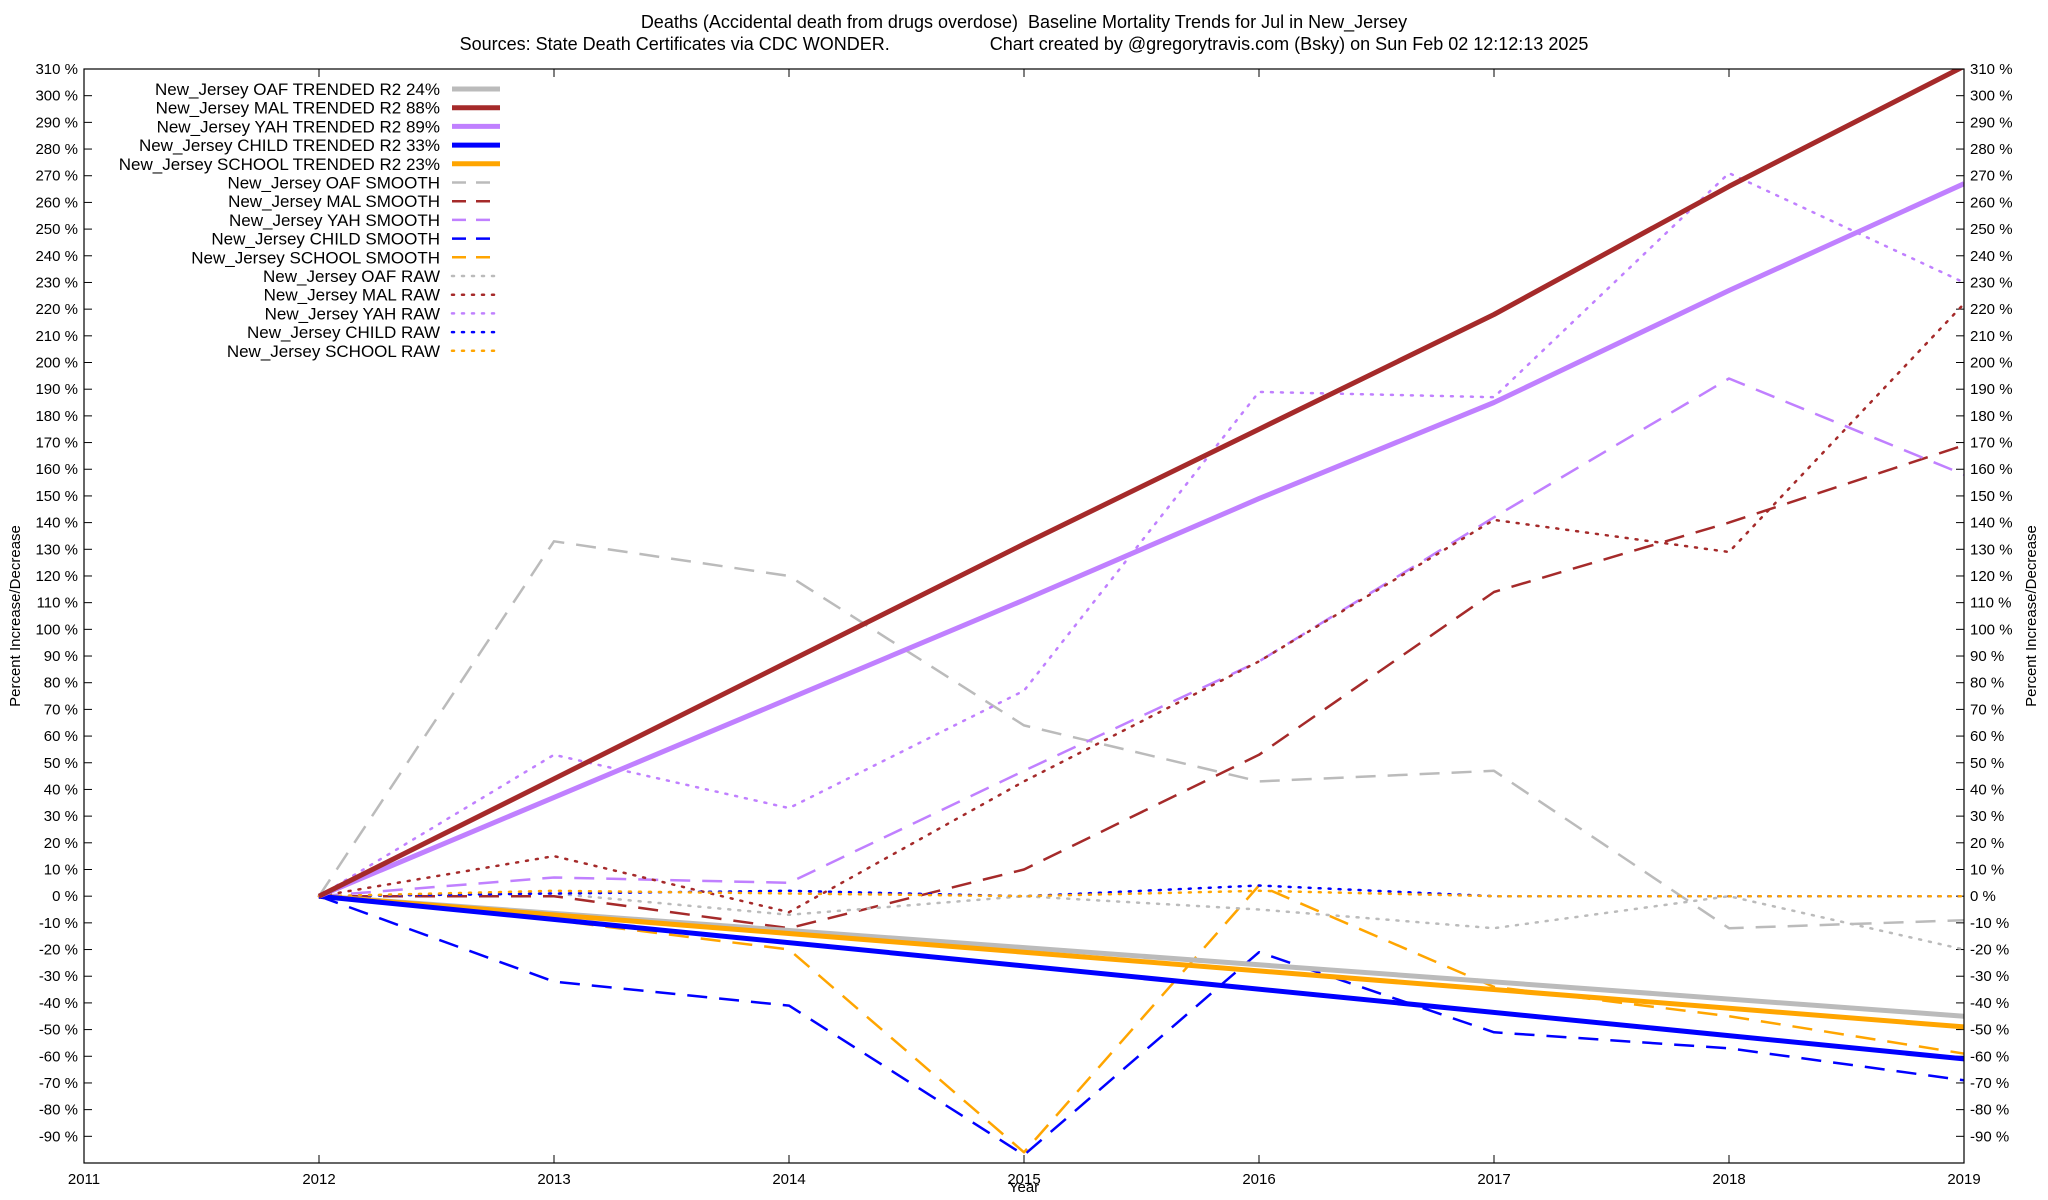 The image size is (2048, 1200). I want to click on y-tick-label: -70 %, so click(58, 1083).